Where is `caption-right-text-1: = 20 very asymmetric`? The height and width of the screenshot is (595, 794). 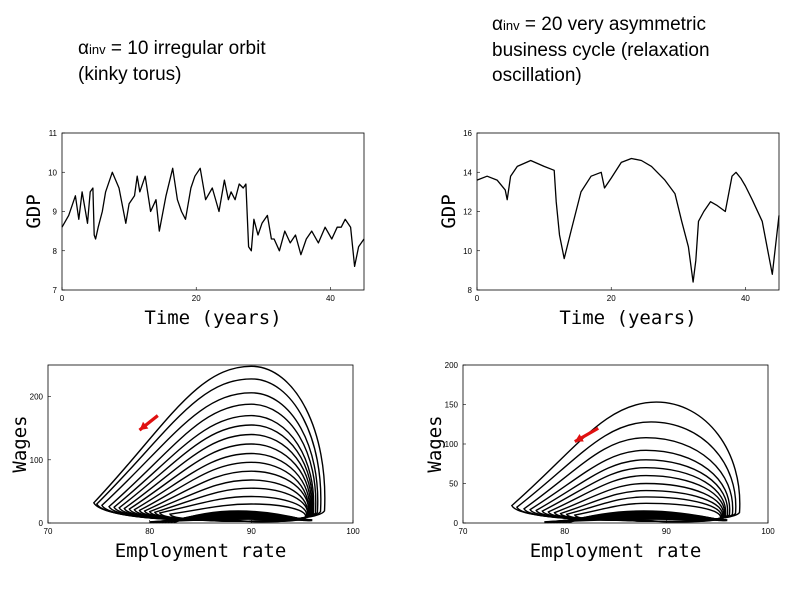 caption-right-text-1: = 20 very asymmetric is located at coordinates (612, 24).